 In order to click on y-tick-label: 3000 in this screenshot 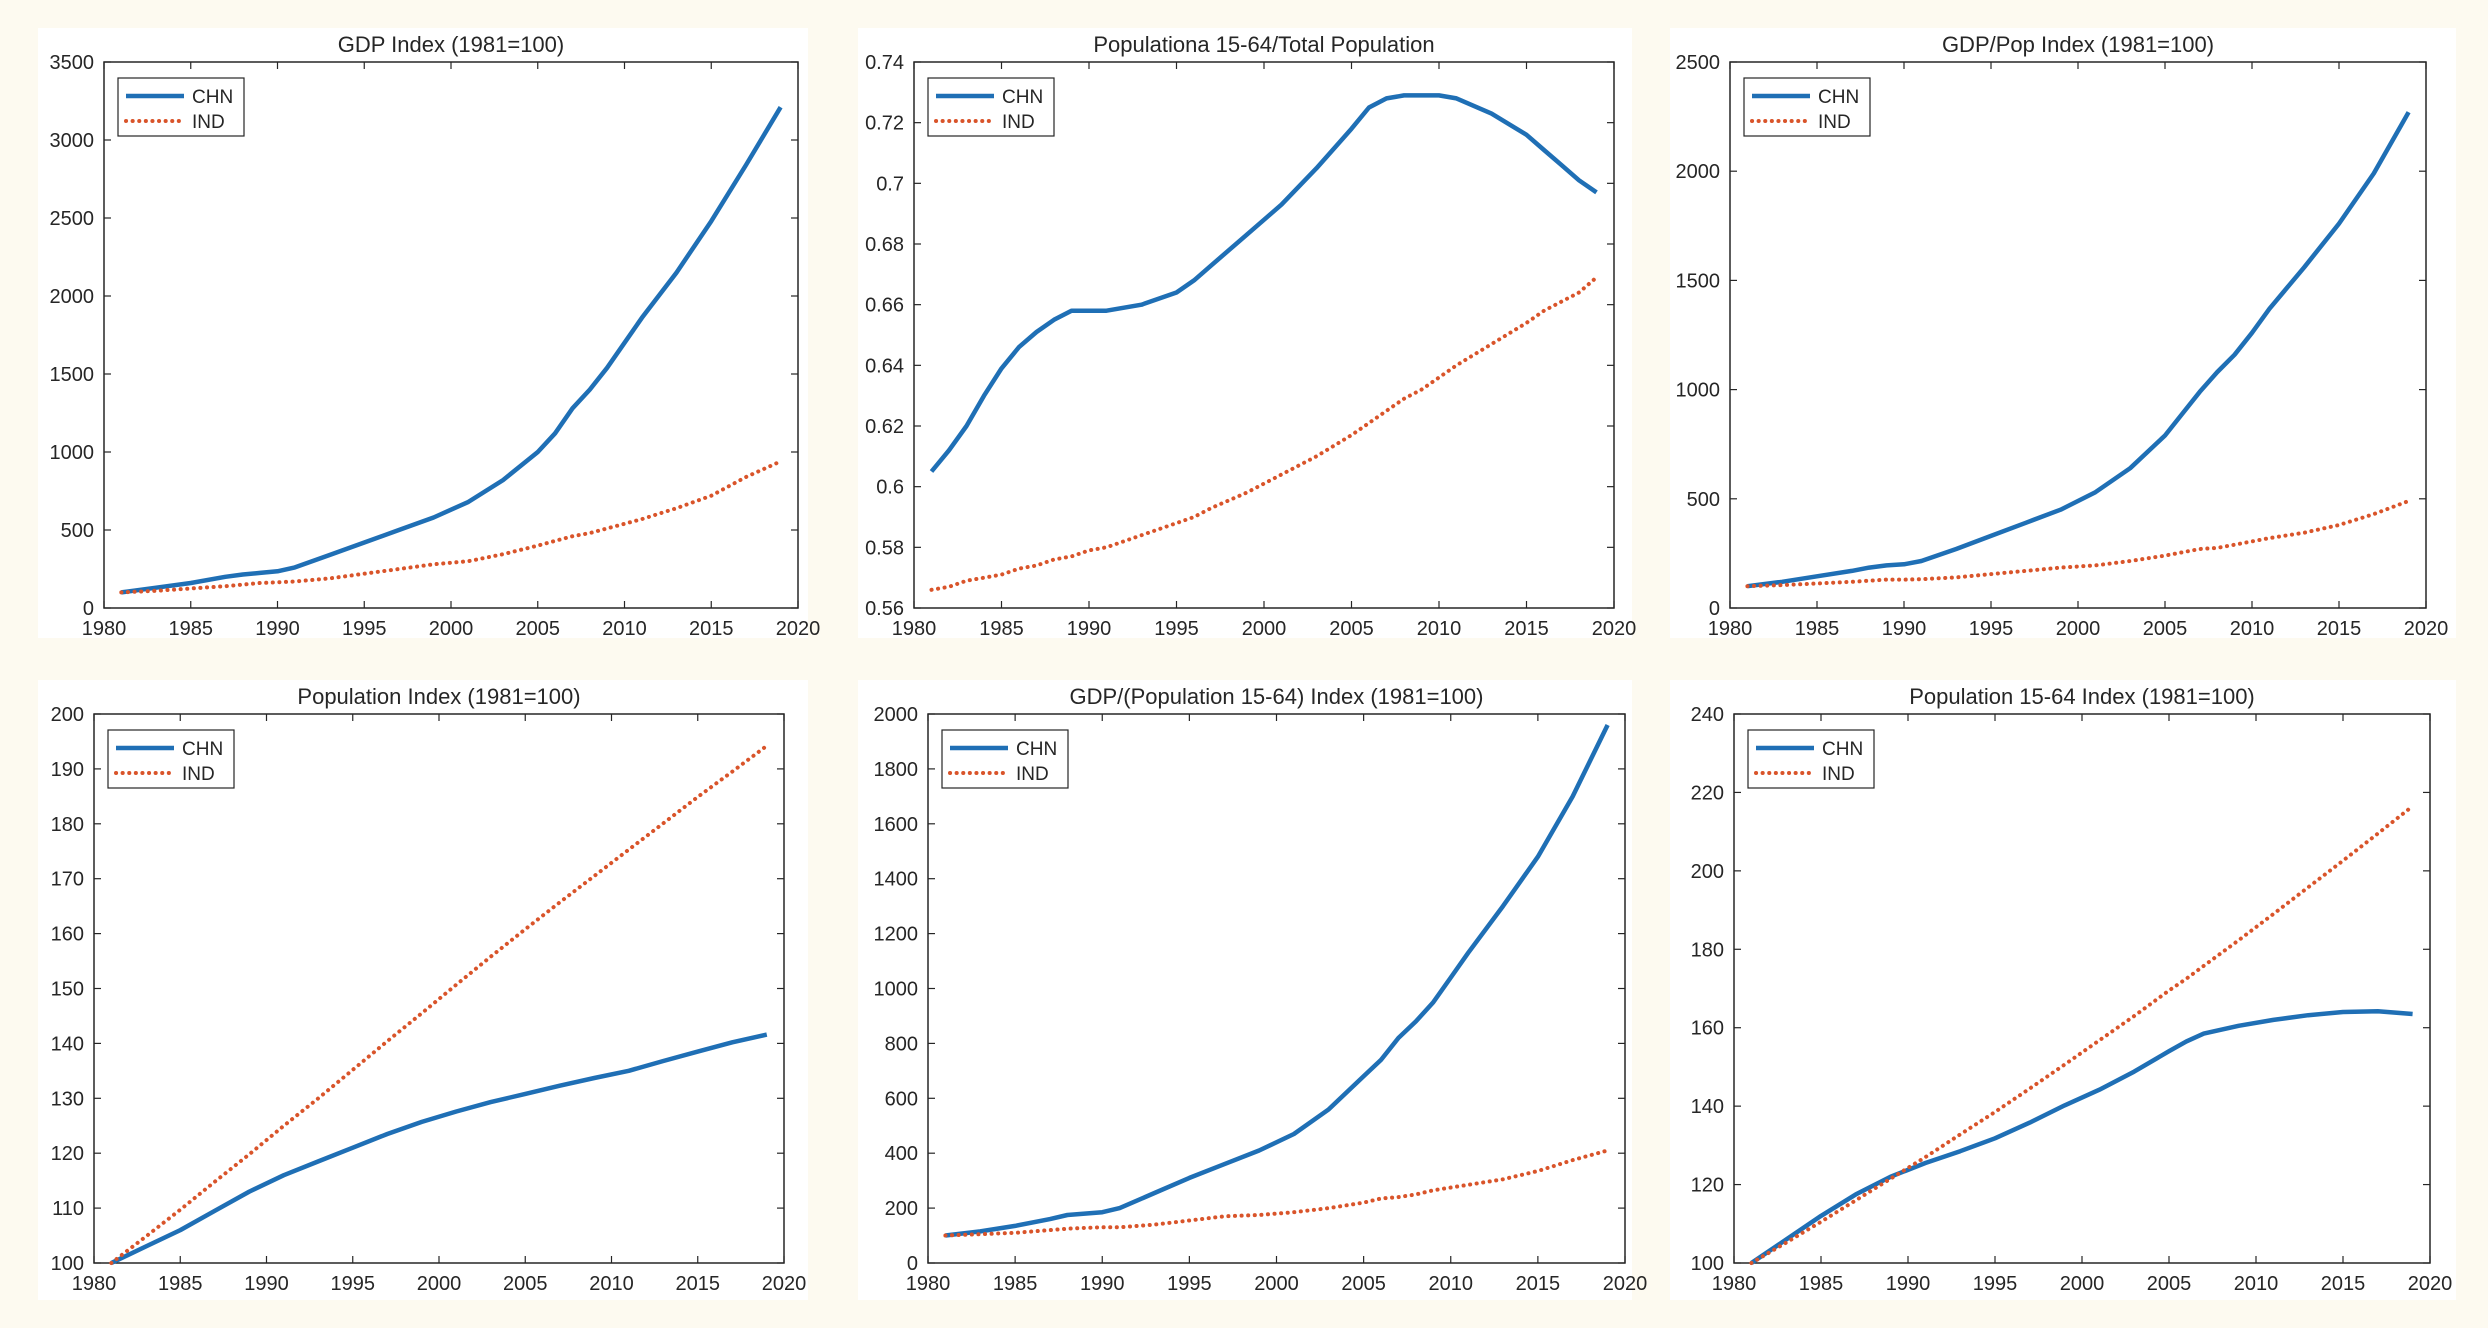, I will do `click(72, 141)`.